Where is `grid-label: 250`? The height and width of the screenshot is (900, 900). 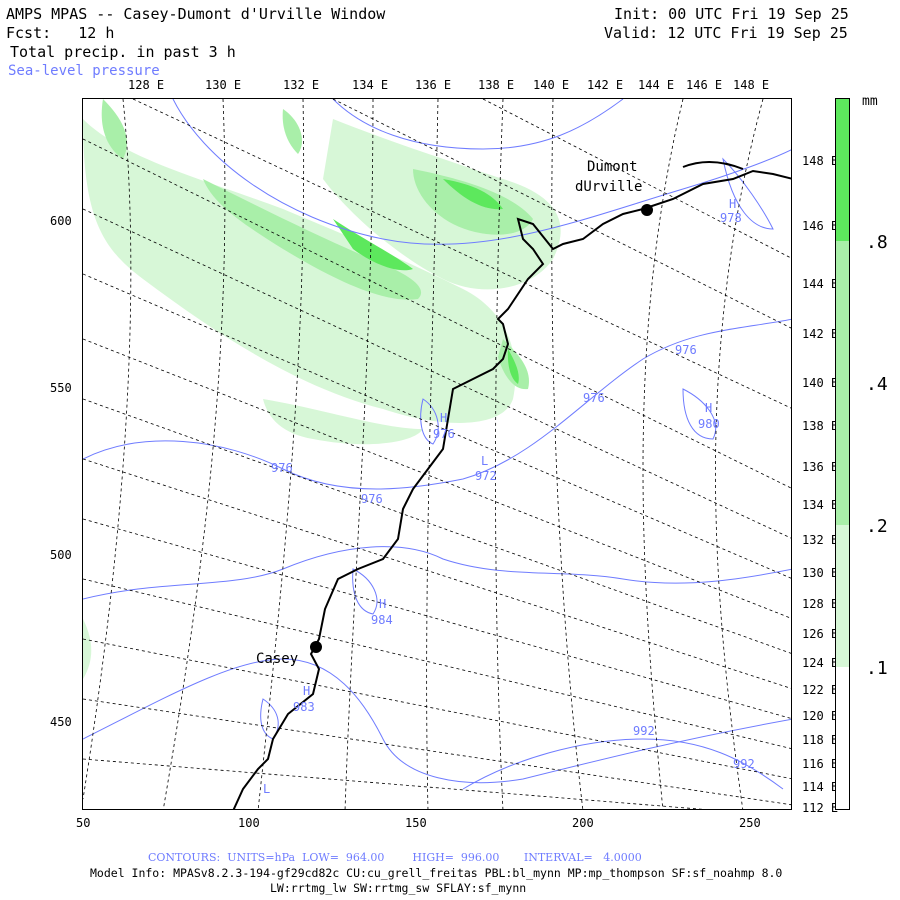
grid-label: 250 is located at coordinates (750, 823).